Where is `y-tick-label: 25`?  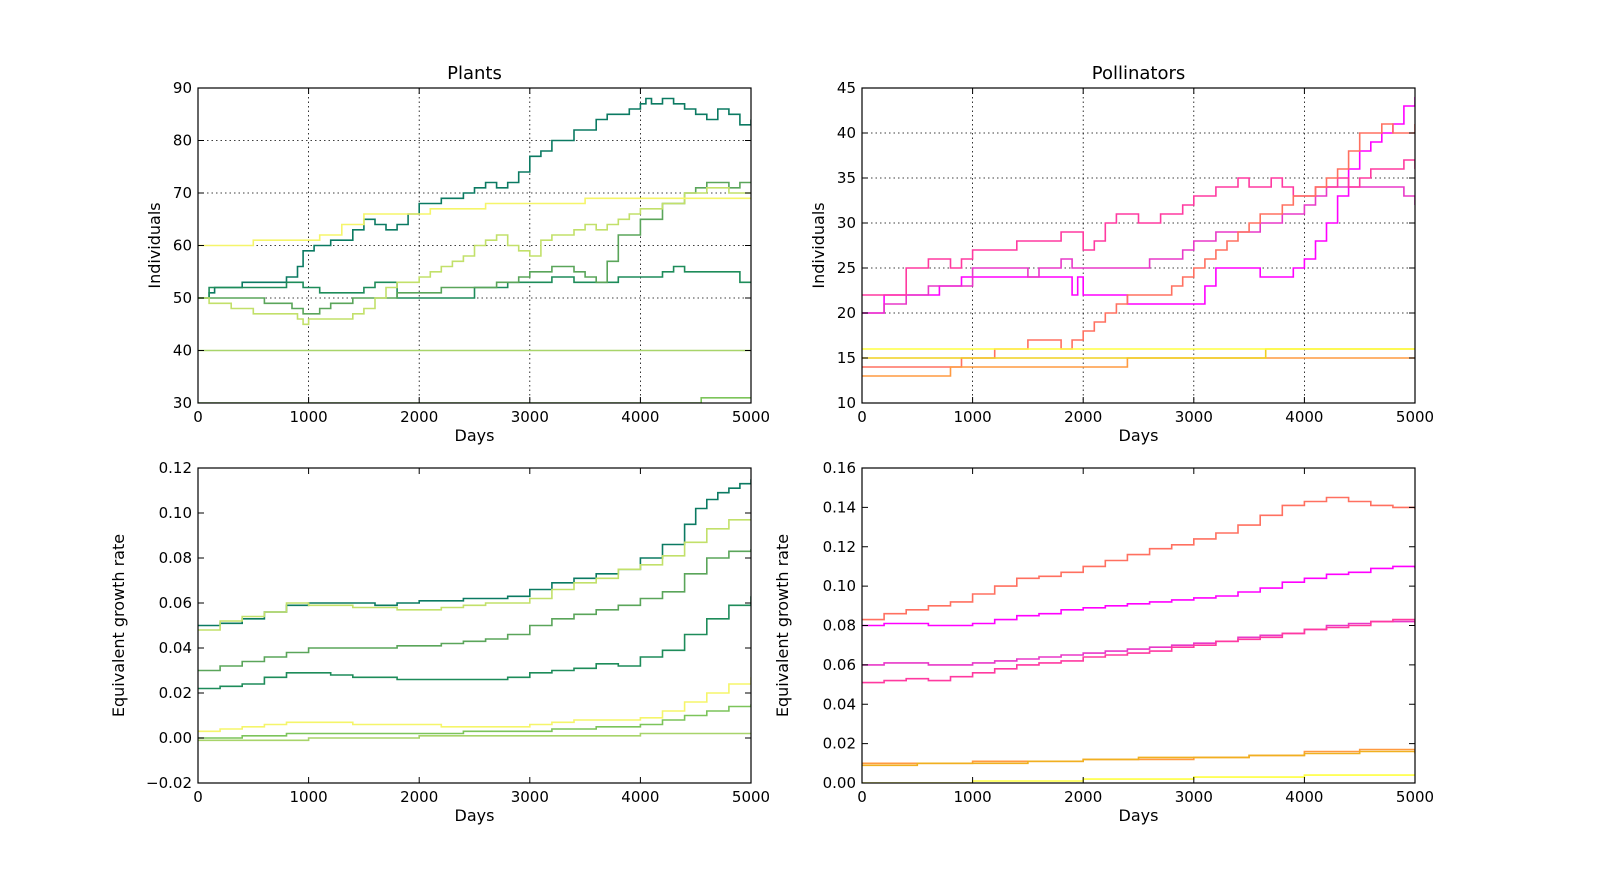
y-tick-label: 25 is located at coordinates (846, 268).